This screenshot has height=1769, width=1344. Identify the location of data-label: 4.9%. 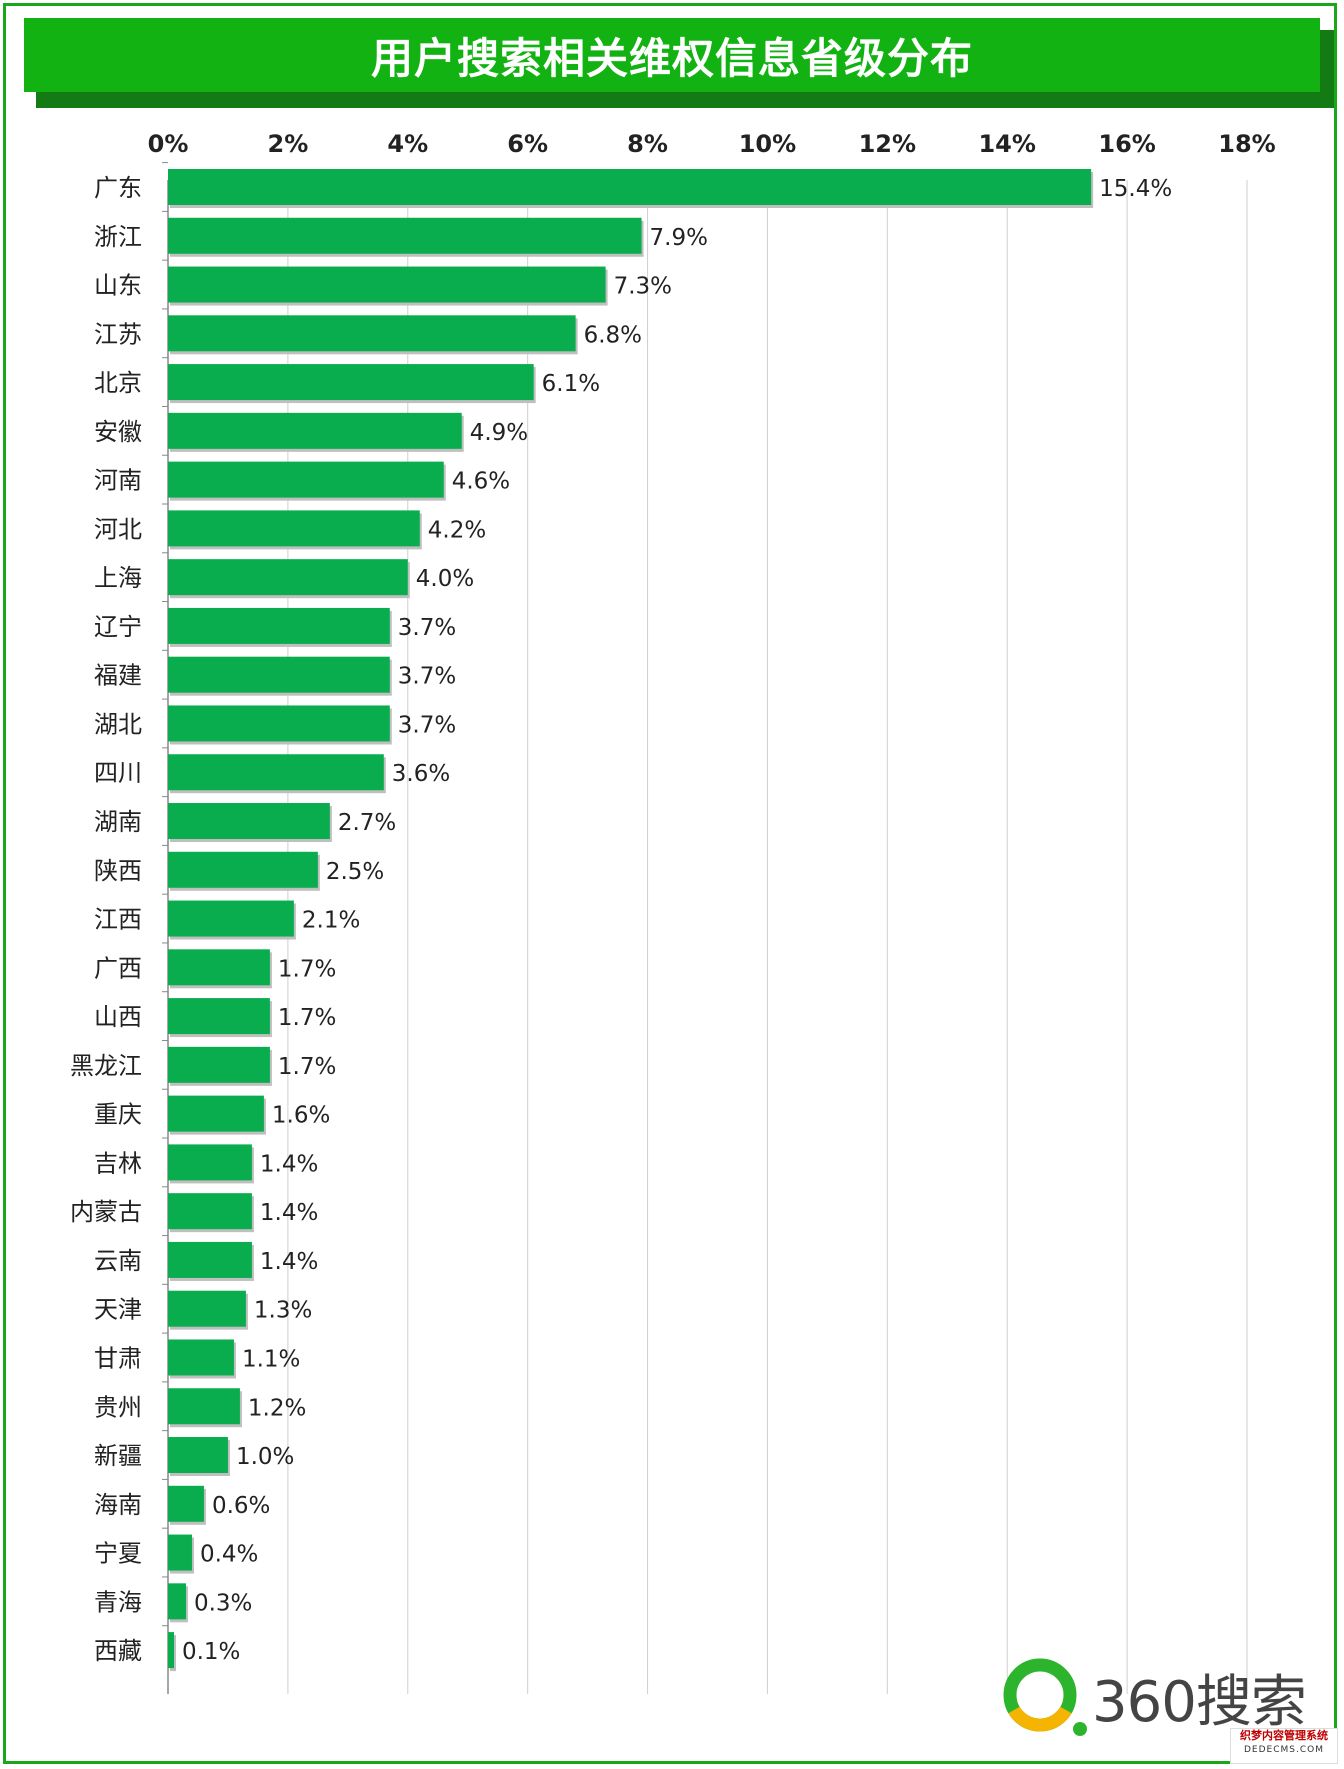
(499, 433).